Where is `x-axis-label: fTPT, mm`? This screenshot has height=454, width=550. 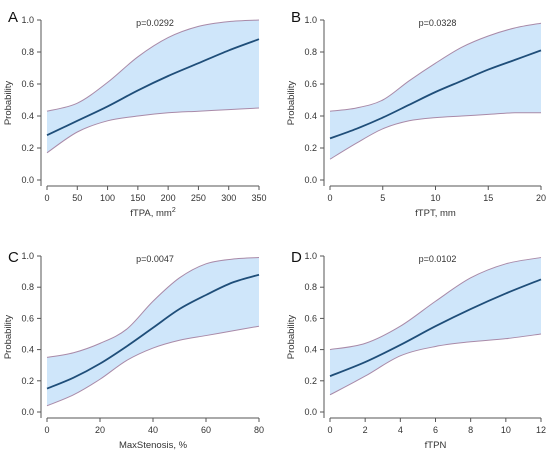
x-axis-label: fTPT, mm is located at coordinates (435, 213).